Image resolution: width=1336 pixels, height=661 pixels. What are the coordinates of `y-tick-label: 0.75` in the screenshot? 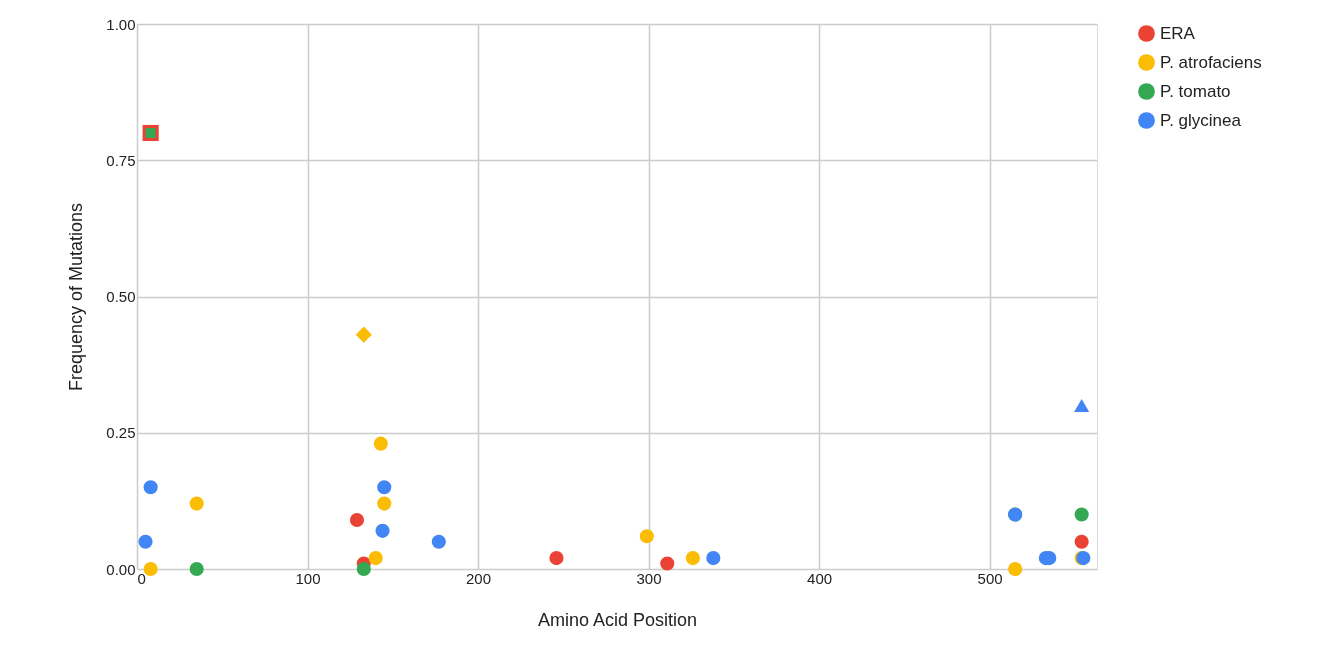 It's located at (121, 160).